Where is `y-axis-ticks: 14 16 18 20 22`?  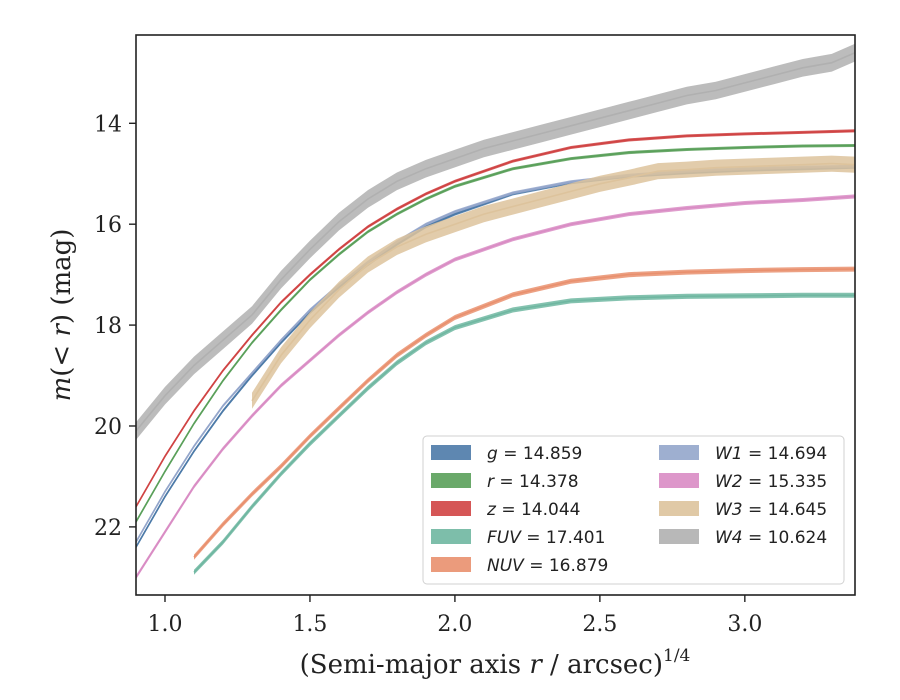
y-axis-ticks: 14 16 18 20 22 is located at coordinates (115, 326).